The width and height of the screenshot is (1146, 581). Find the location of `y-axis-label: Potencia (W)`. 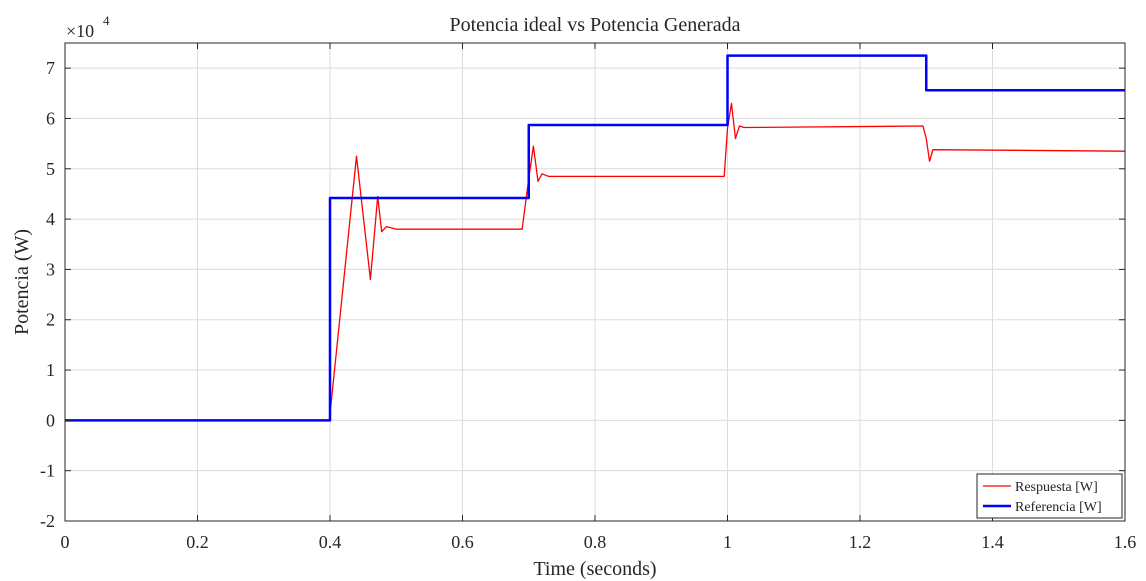

y-axis-label: Potencia (W) is located at coordinates (22, 282).